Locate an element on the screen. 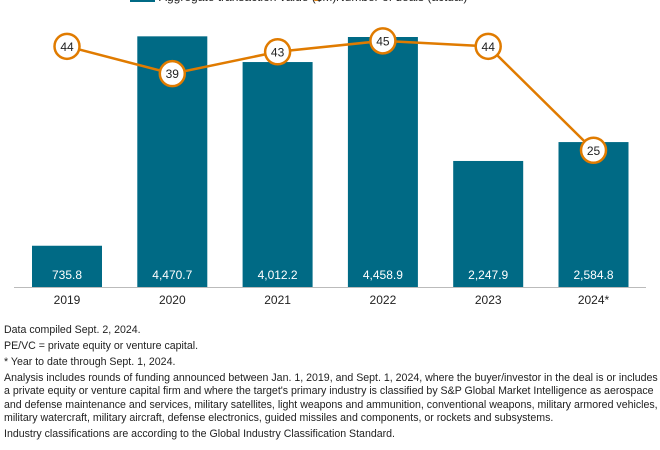 Image resolution: width=660 pixels, height=450 pixels. bar-2022 is located at coordinates (382, 162).